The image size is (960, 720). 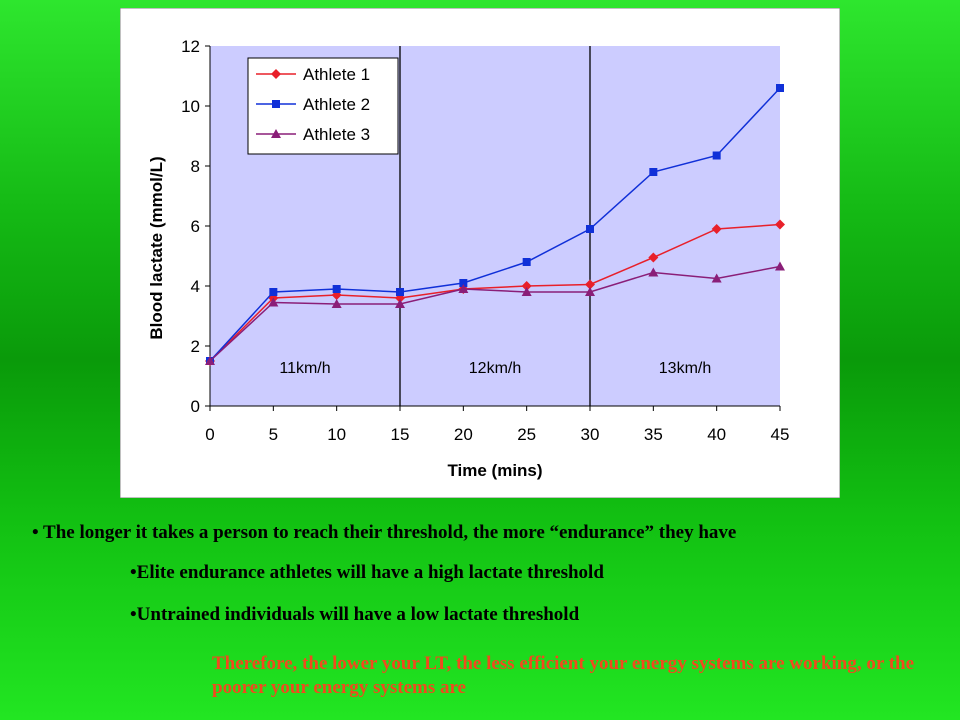 What do you see at coordinates (195, 166) in the screenshot?
I see `y-tick-label: 8` at bounding box center [195, 166].